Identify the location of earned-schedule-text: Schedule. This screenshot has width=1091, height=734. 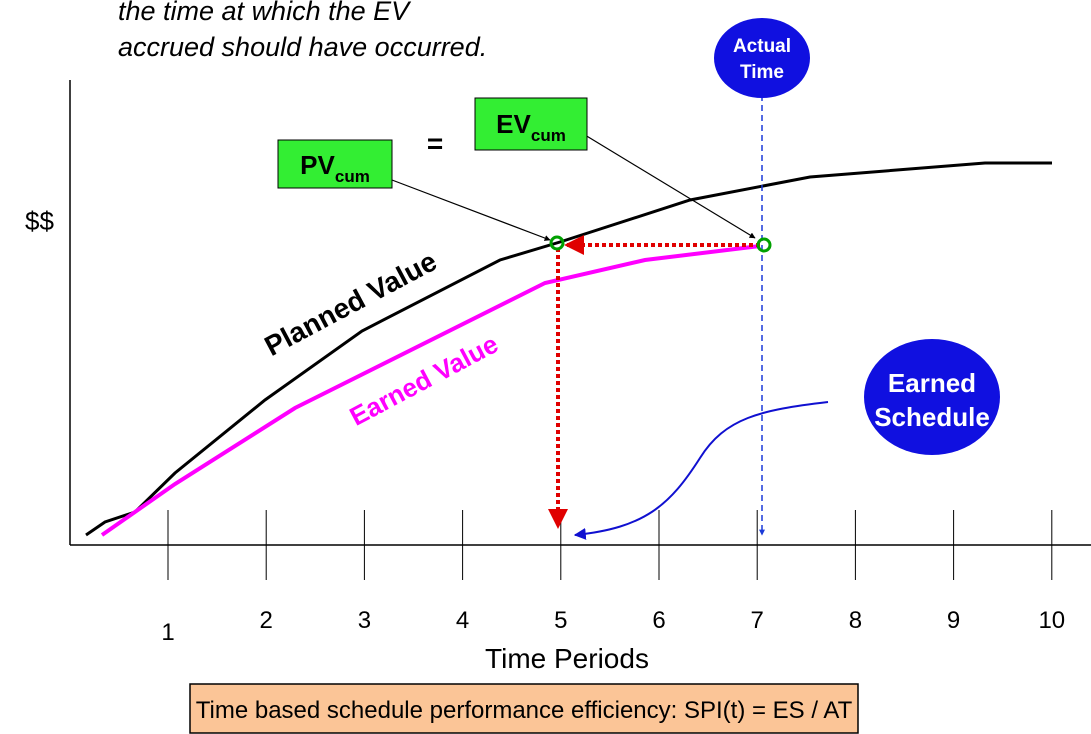
(932, 417).